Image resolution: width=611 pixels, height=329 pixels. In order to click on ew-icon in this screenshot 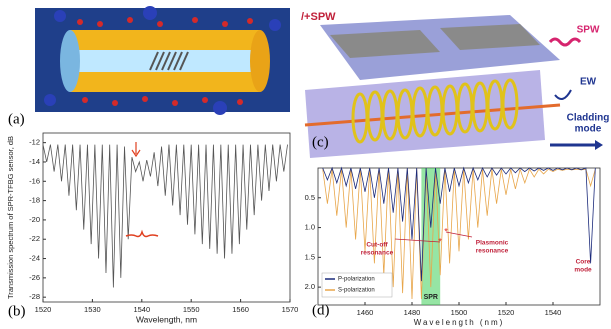, I will do `click(563, 94)`.